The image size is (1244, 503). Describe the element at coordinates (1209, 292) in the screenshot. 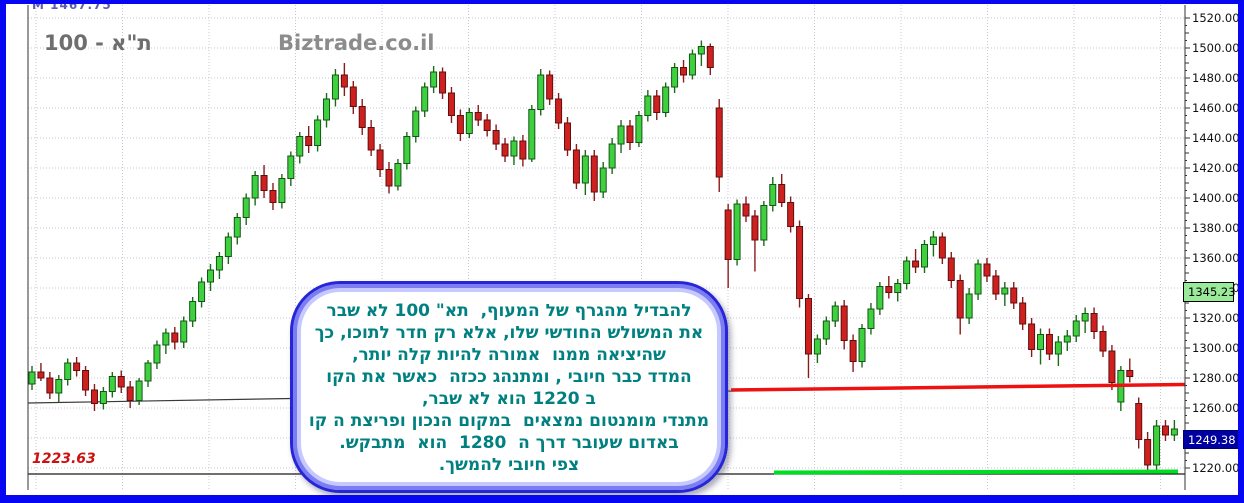

I see `level-marker-green: 1345.23` at that location.